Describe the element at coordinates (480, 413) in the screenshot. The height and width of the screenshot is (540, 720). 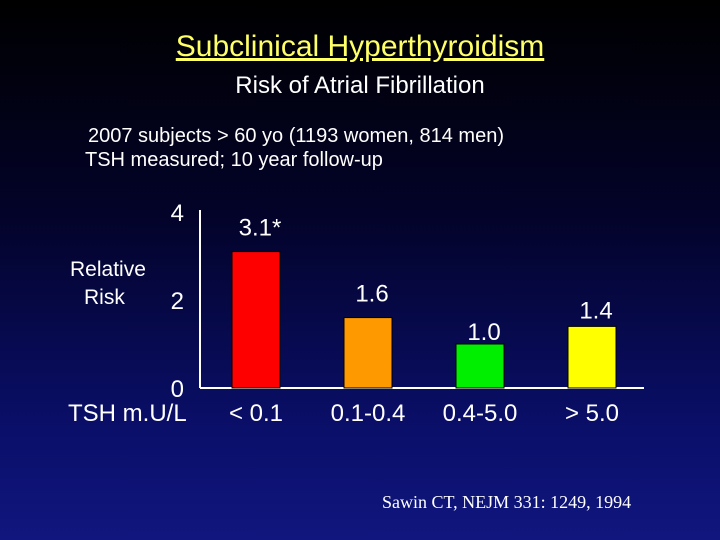
I see `x-category-label: 0.4-5.0` at that location.